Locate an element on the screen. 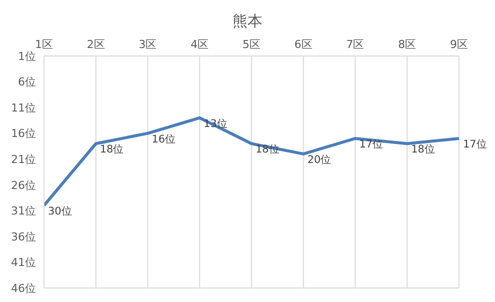  x-tick-label: 2区 is located at coordinates (95, 44).